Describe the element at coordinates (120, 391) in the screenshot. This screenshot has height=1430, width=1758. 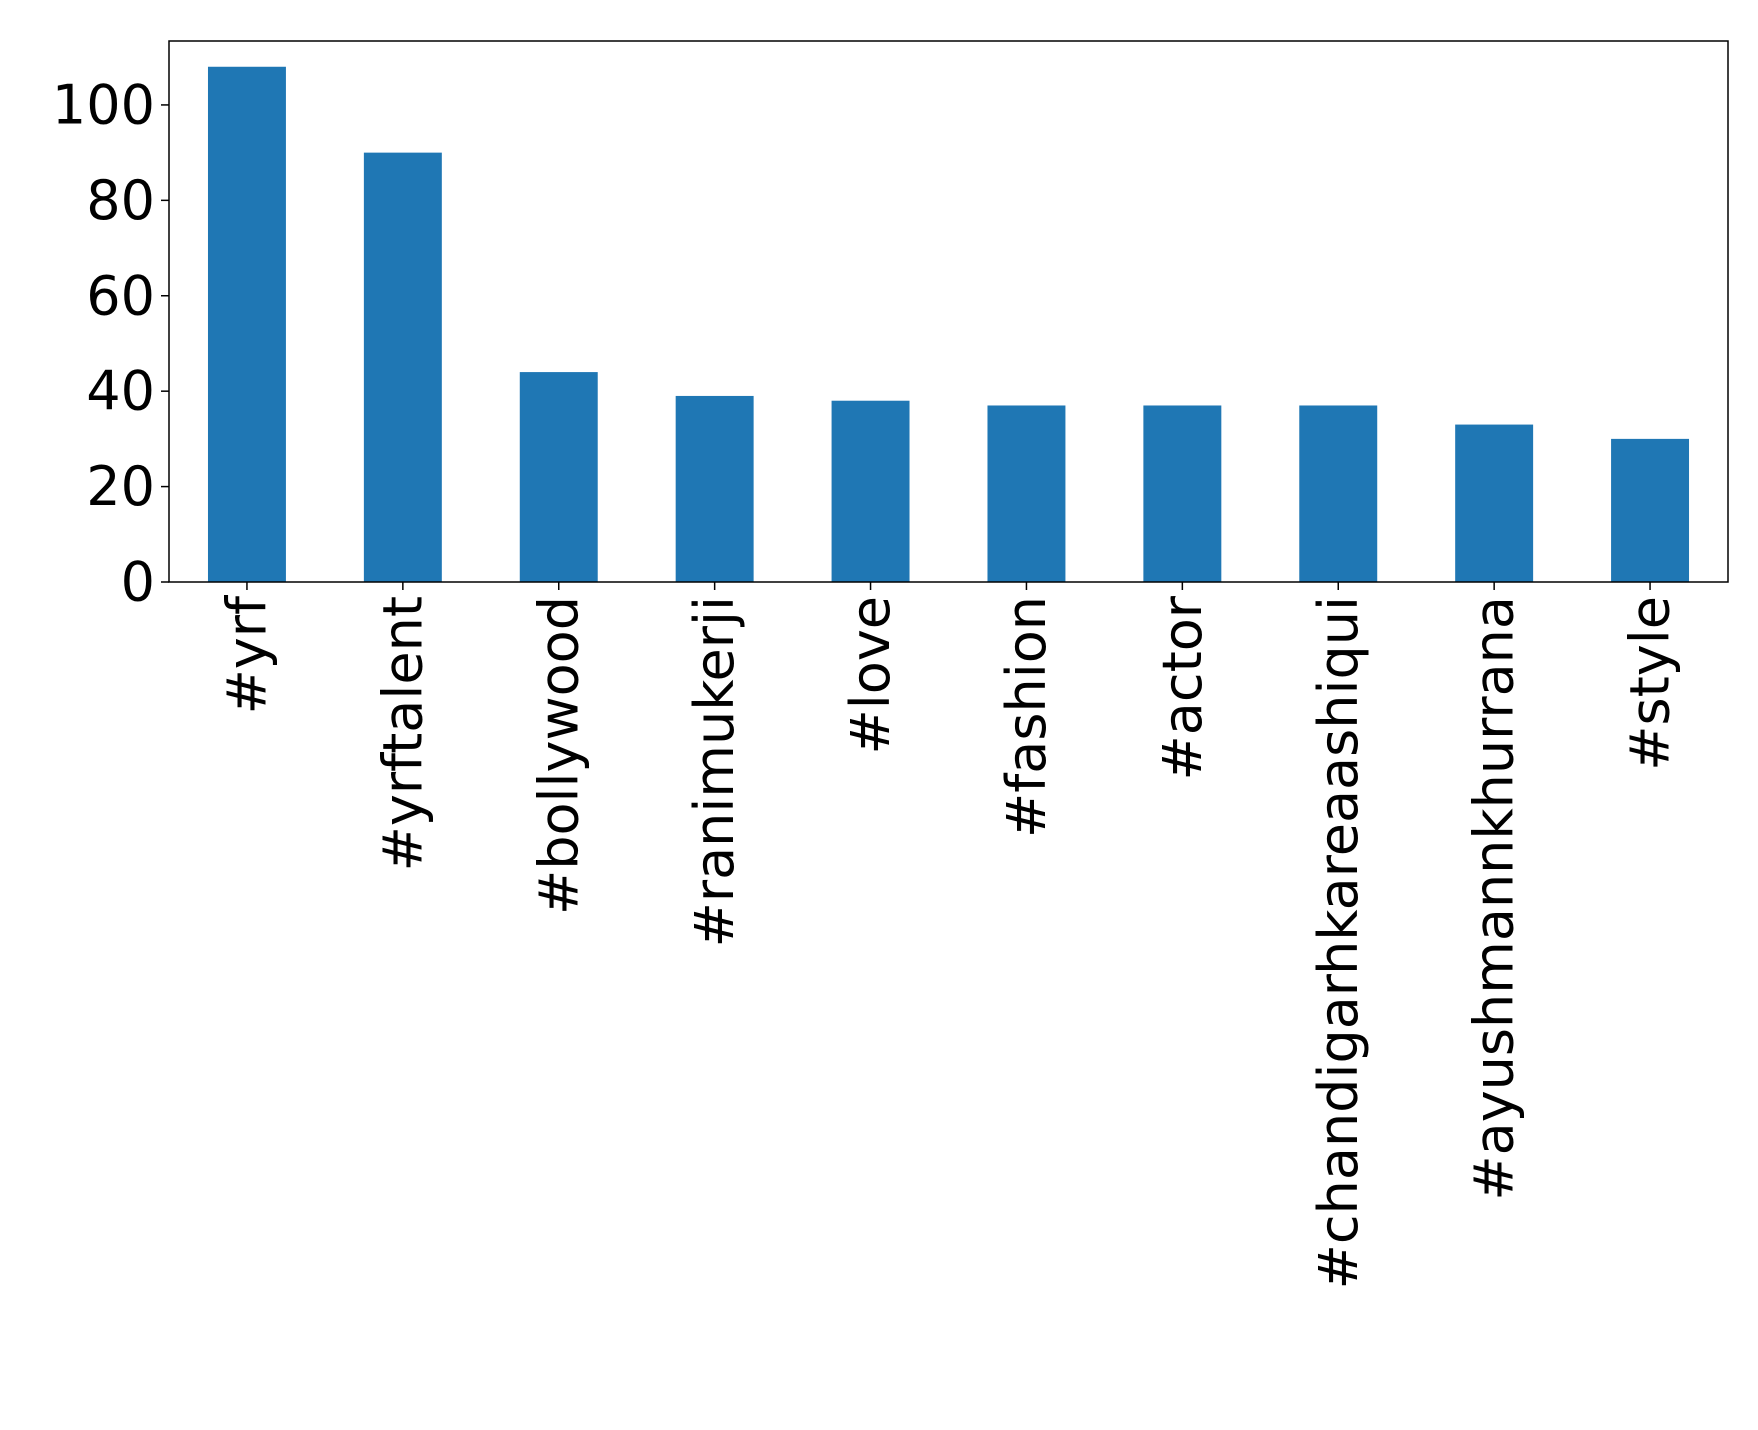
I see `y-tick-label: 40` at that location.